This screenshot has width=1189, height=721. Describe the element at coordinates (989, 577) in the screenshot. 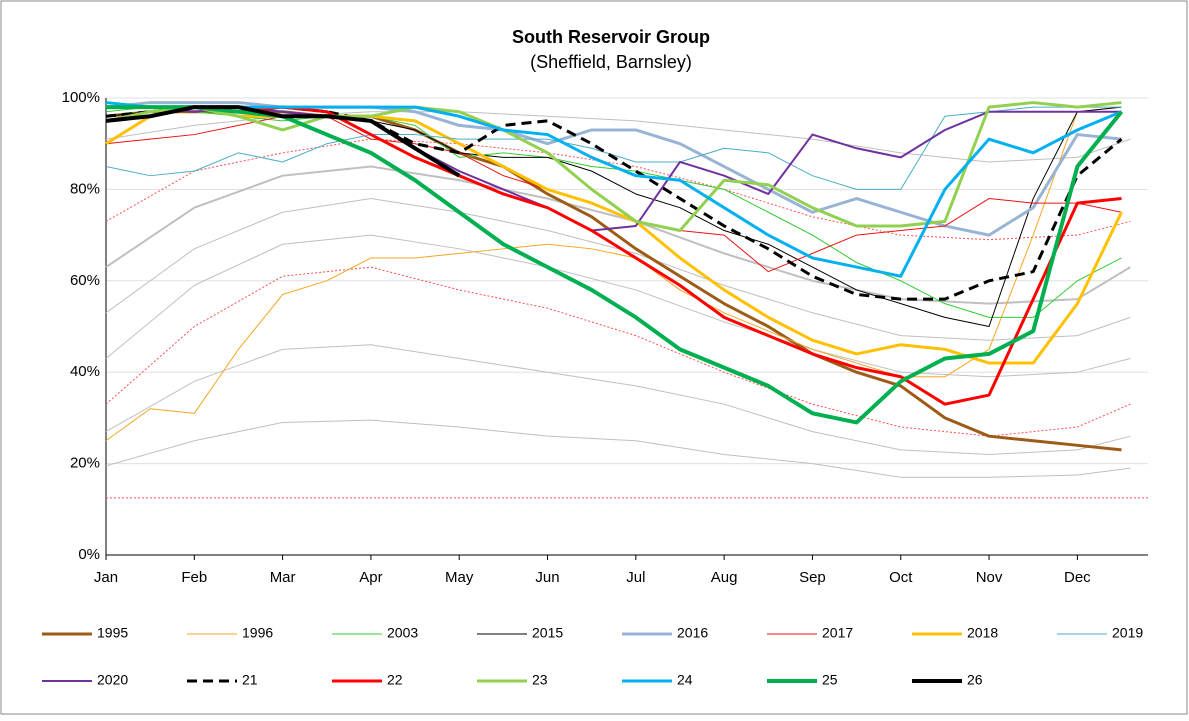

I see `x-tick-label: Nov` at that location.